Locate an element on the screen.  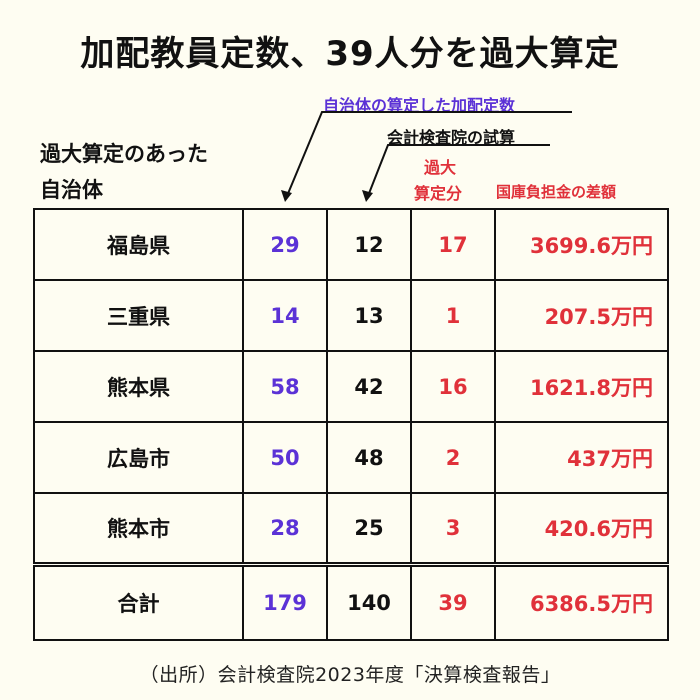
excess-count-cell: 3 is located at coordinates (453, 528).